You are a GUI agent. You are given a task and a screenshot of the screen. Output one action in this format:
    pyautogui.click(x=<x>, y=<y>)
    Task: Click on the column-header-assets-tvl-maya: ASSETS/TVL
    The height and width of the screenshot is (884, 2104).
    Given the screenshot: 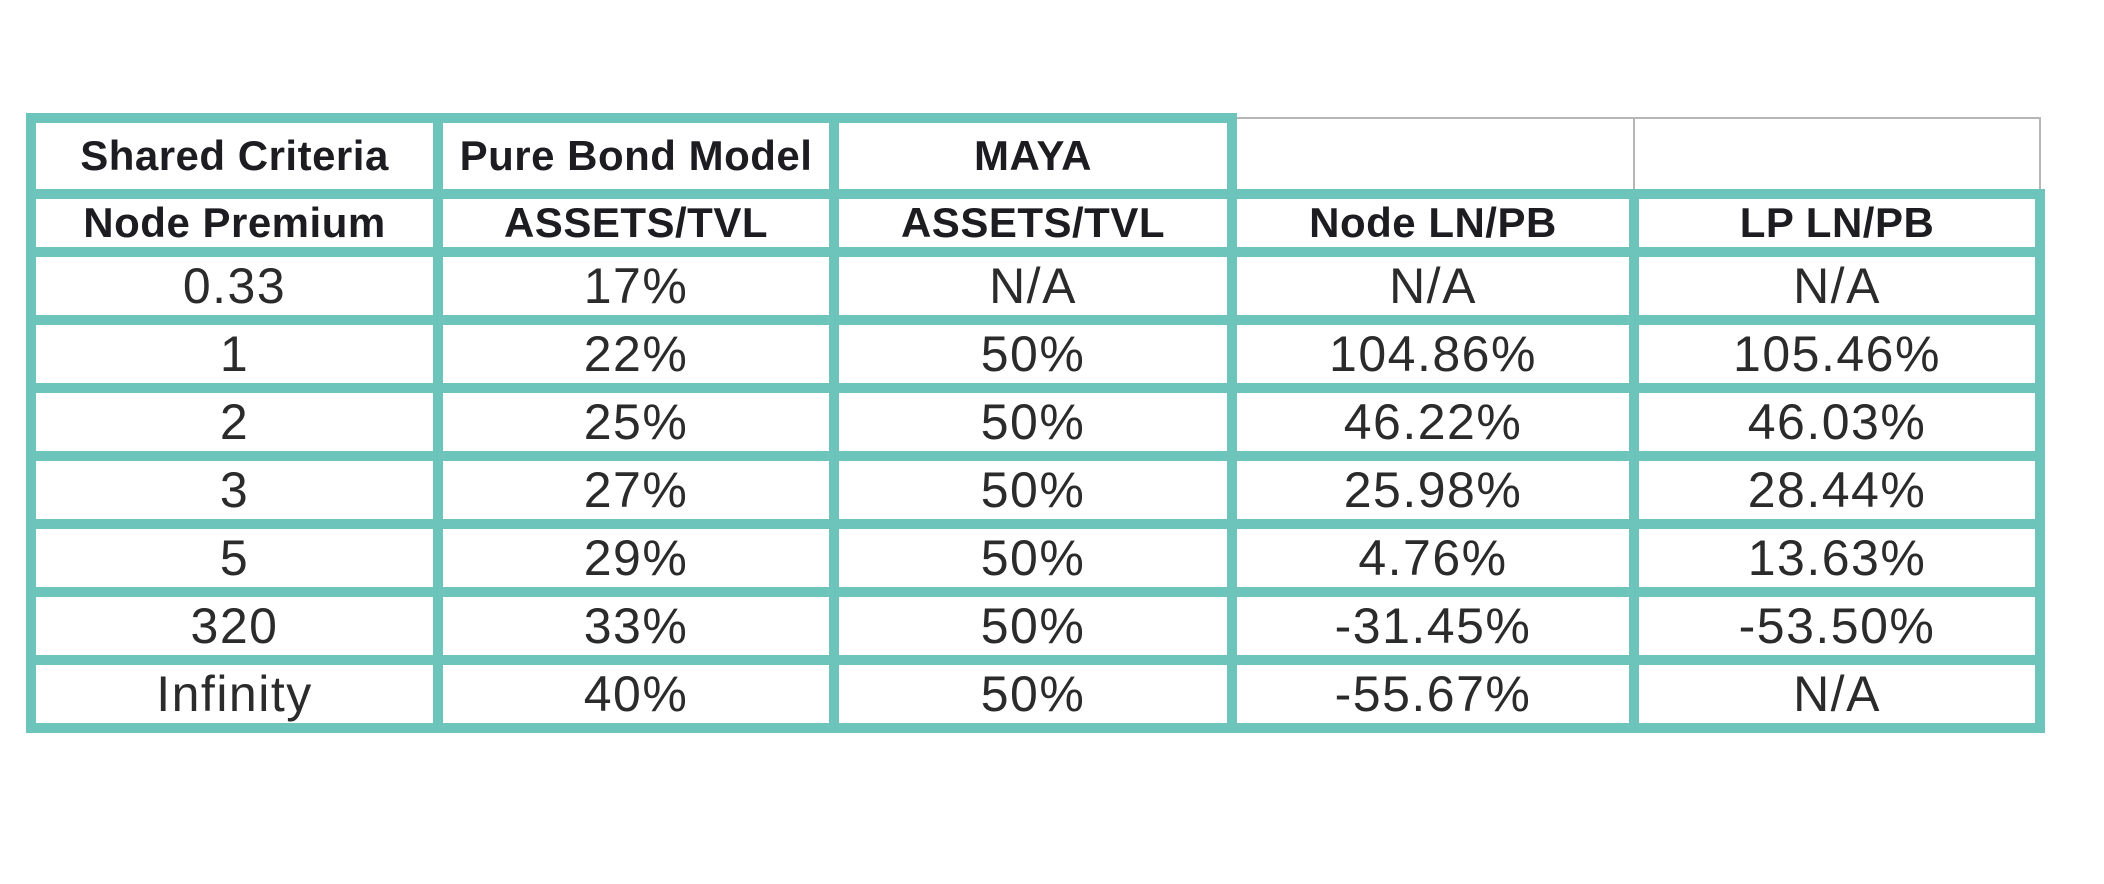 What is the action you would take?
    pyautogui.click(x=1033, y=223)
    